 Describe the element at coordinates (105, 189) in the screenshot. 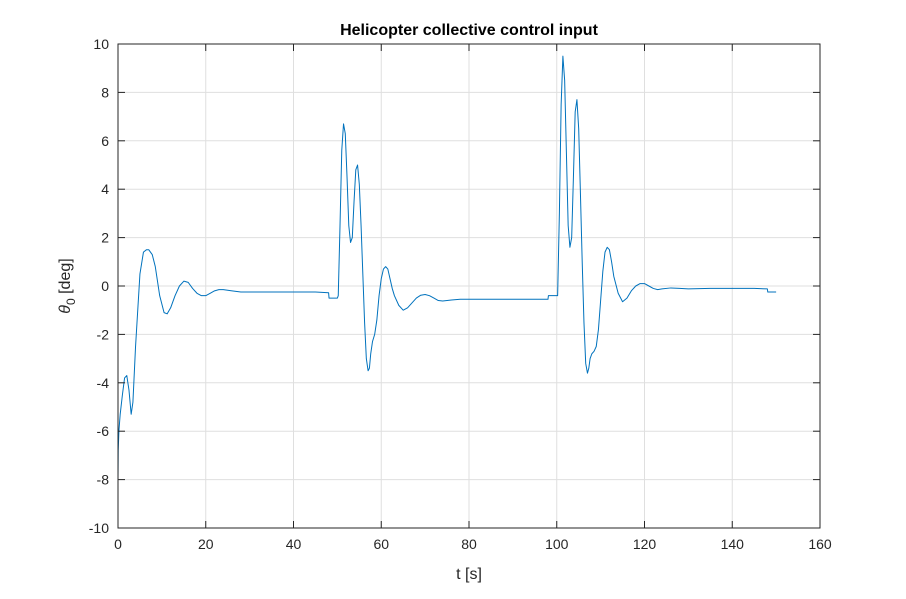

I see `y-tick-label: 4` at that location.